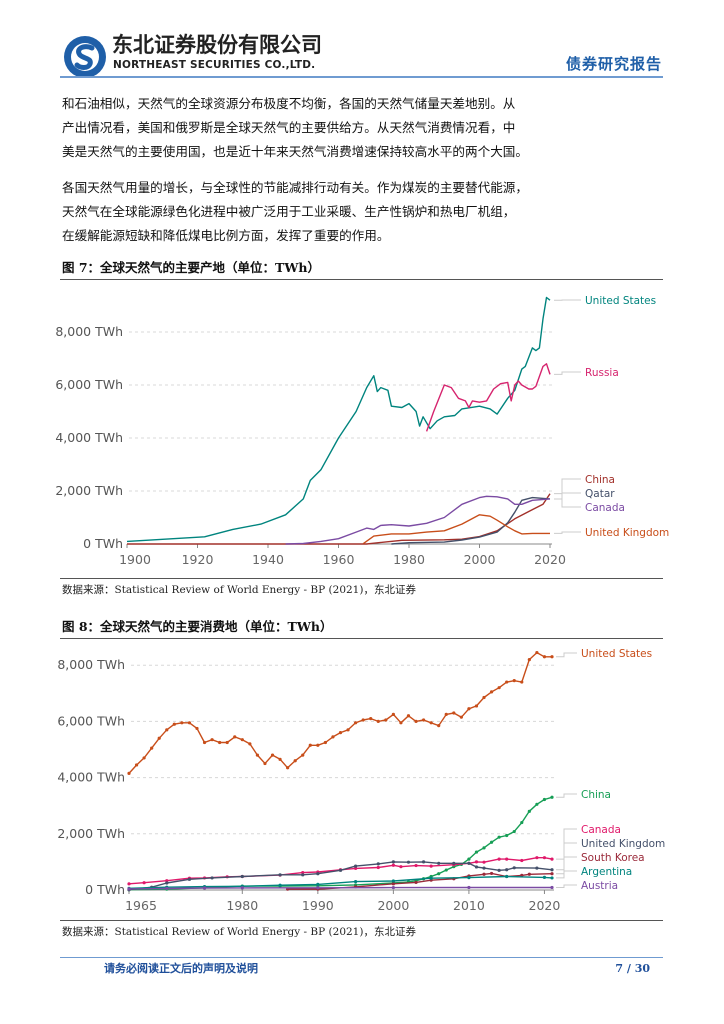 This screenshot has width=724, height=1024. Describe the element at coordinates (141, 905) in the screenshot. I see `x-tick-label: 1965` at that location.